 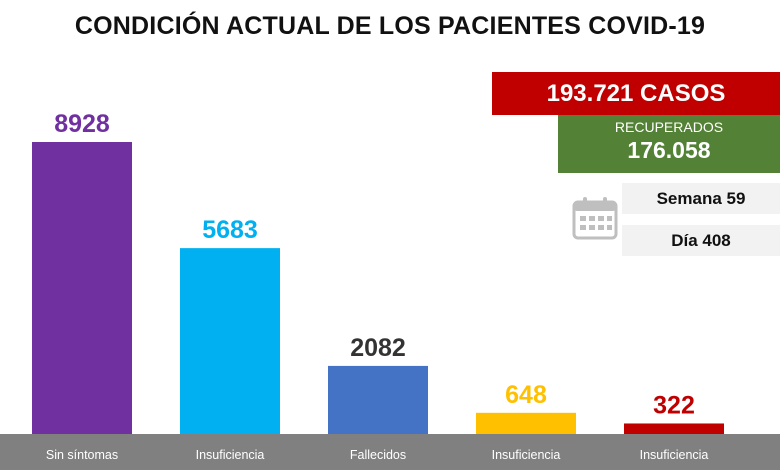 What do you see at coordinates (674, 455) in the screenshot?
I see `category-label-5: Insuficiencia` at bounding box center [674, 455].